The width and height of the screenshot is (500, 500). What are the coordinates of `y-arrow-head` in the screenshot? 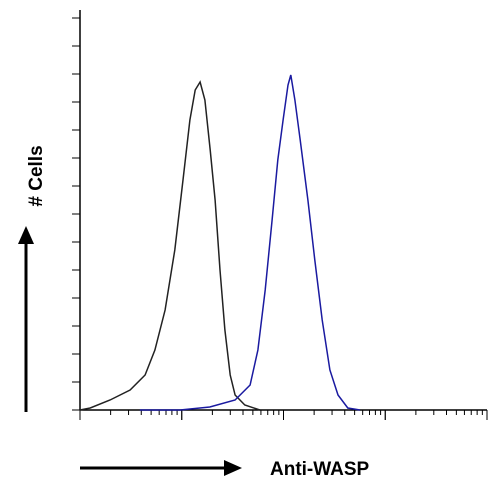 It's located at (26, 235).